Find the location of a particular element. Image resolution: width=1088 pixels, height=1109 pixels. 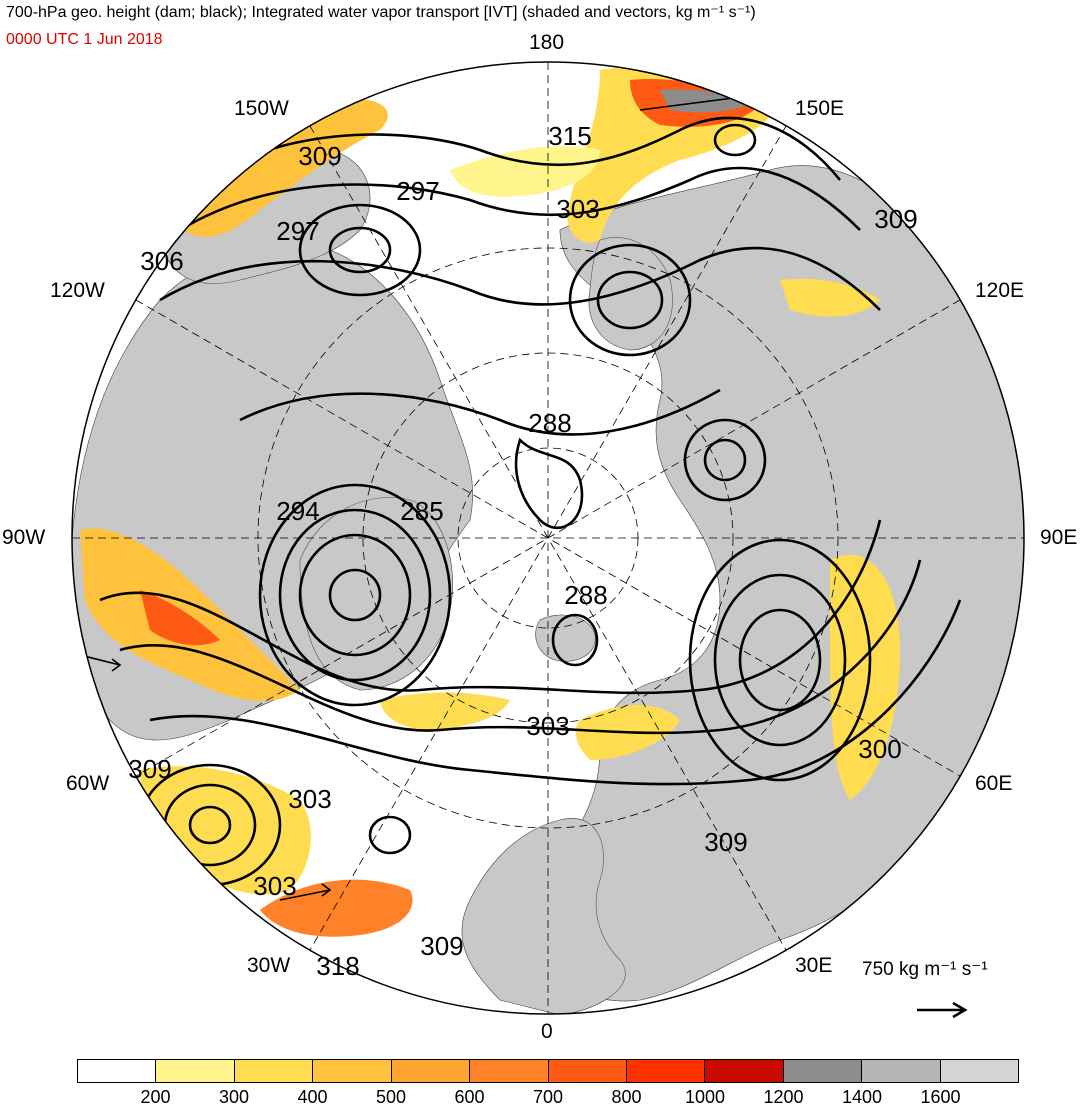

ivt-plume-atlantic-west is located at coordinates (190, 614).